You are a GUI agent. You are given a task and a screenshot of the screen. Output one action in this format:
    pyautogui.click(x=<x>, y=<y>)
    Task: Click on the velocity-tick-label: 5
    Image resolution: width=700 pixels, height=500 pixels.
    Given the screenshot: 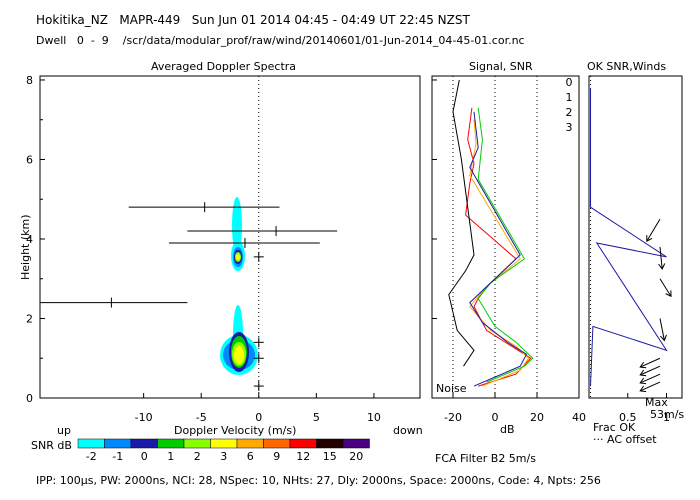 What is the action you would take?
    pyautogui.click(x=316, y=417)
    